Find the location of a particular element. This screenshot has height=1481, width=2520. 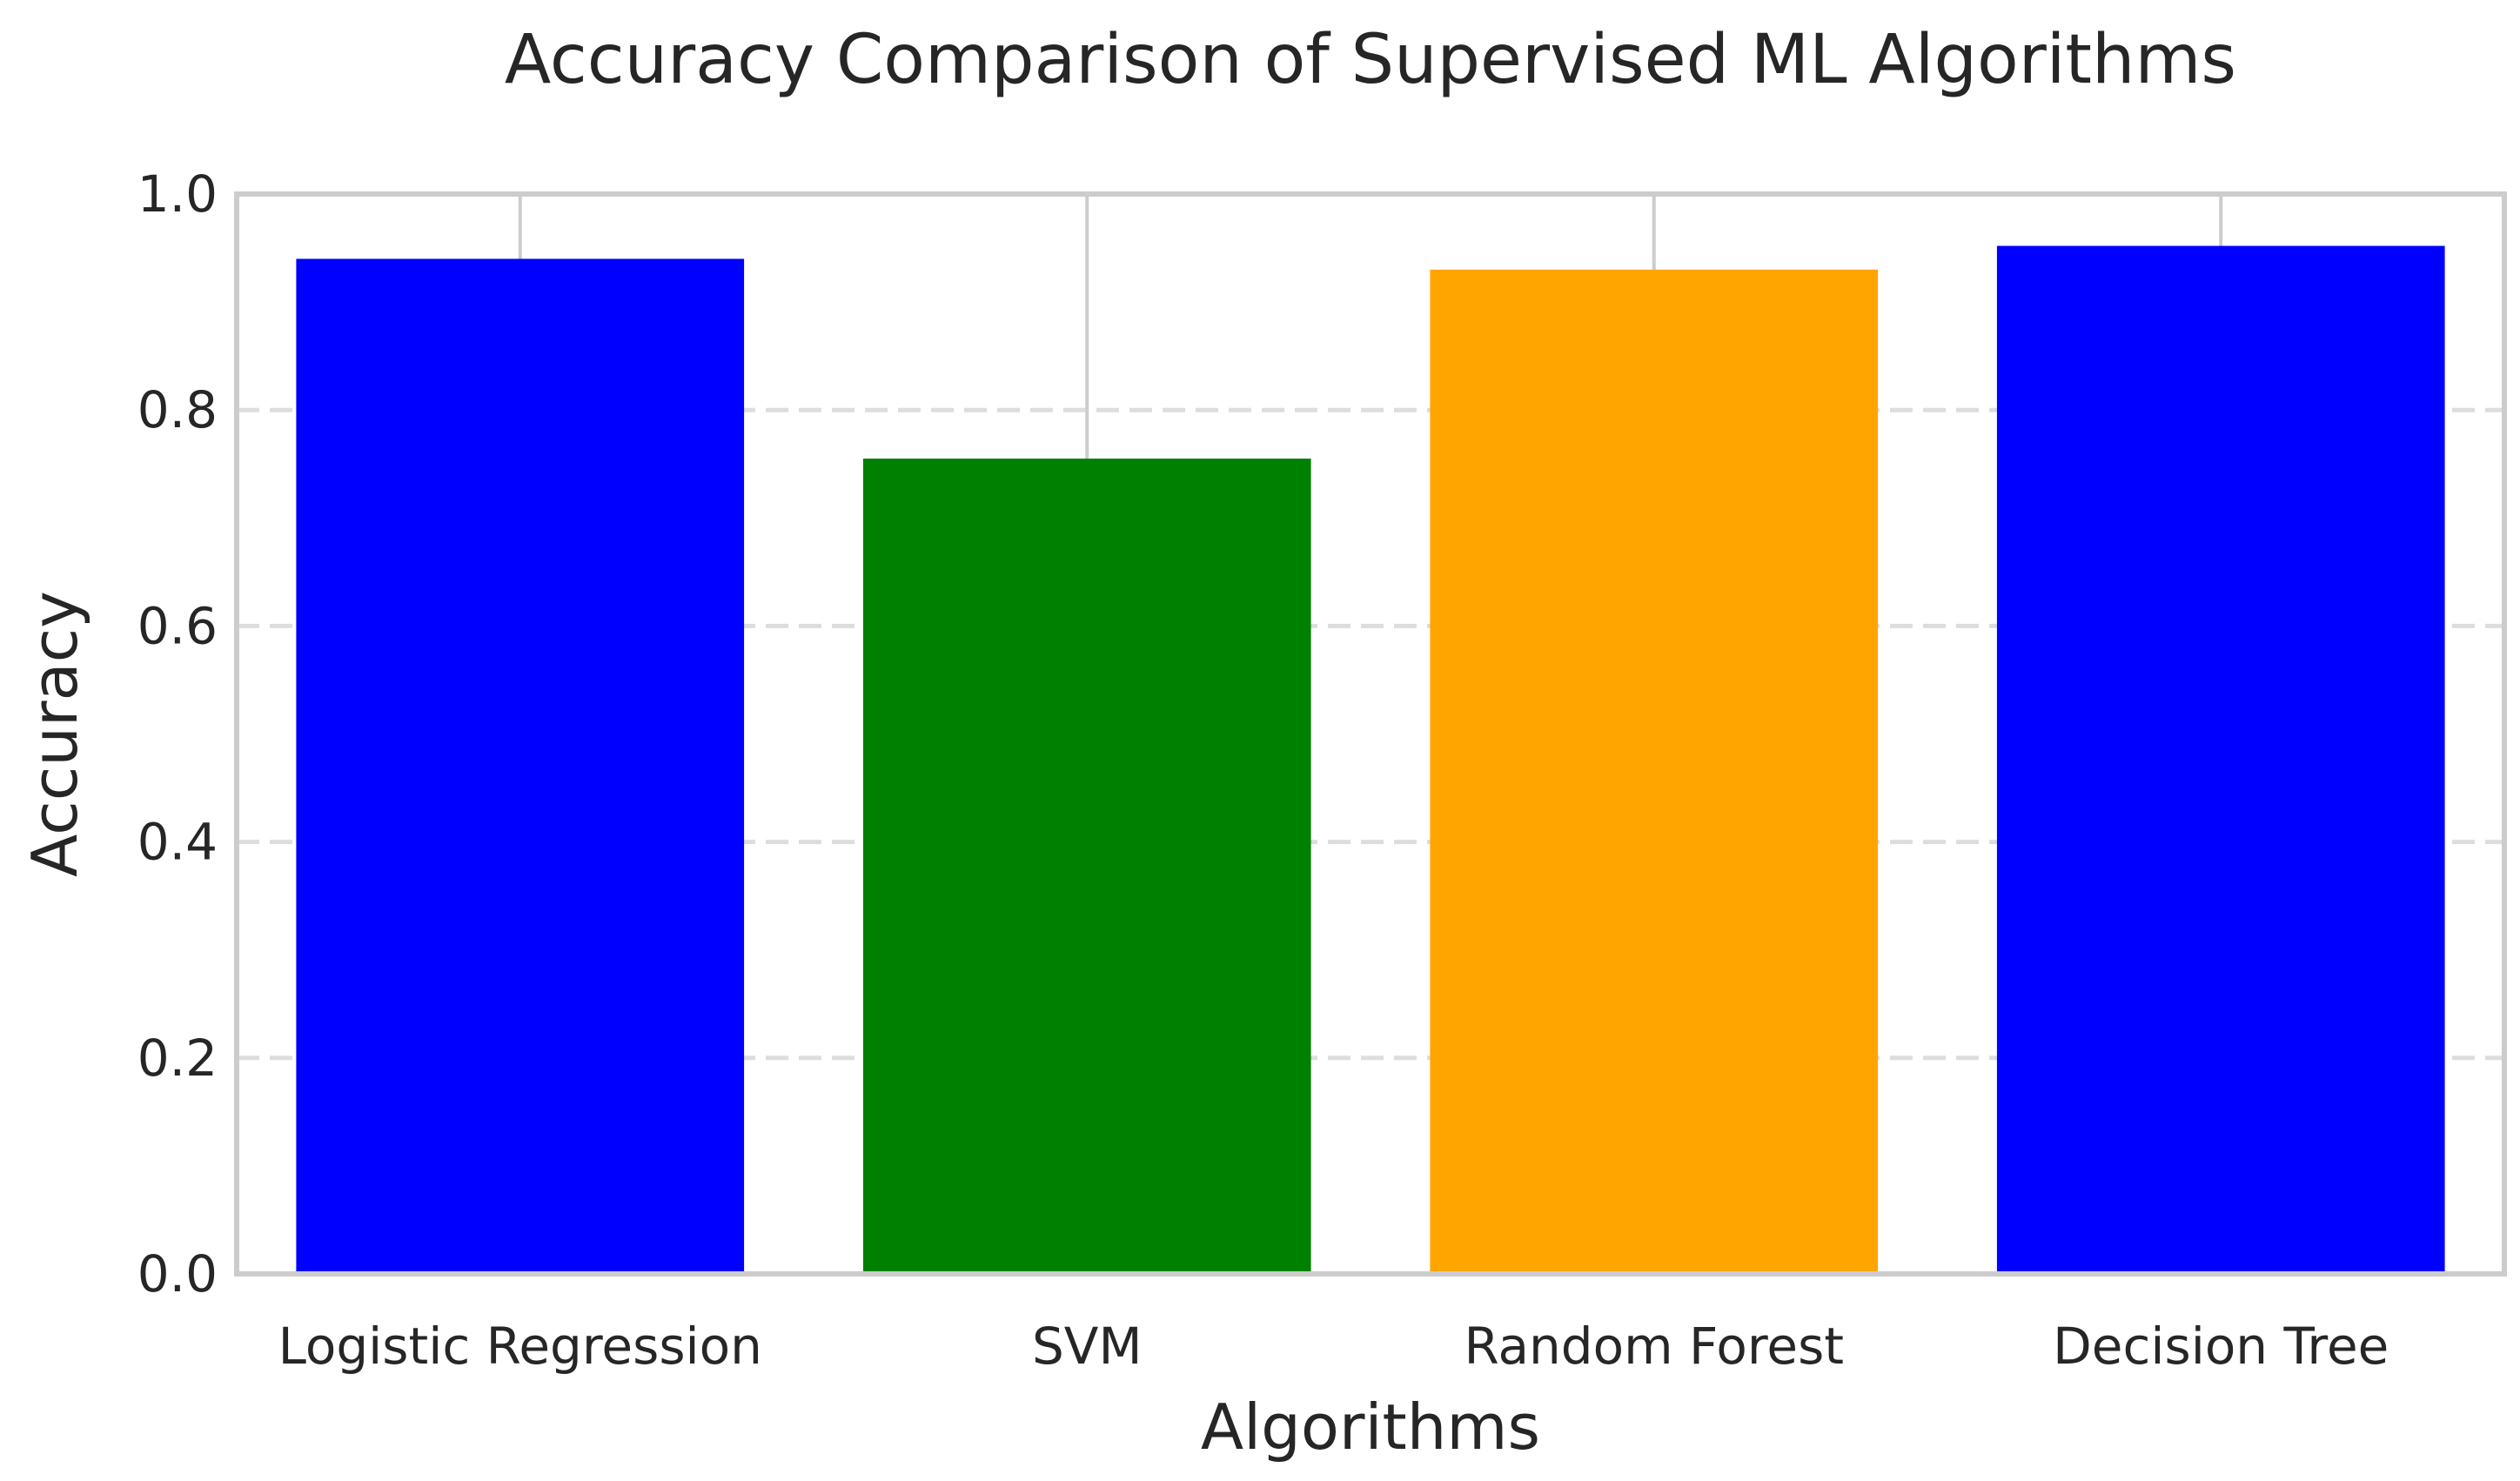

y-tick-label: 0.0 is located at coordinates (177, 1273).